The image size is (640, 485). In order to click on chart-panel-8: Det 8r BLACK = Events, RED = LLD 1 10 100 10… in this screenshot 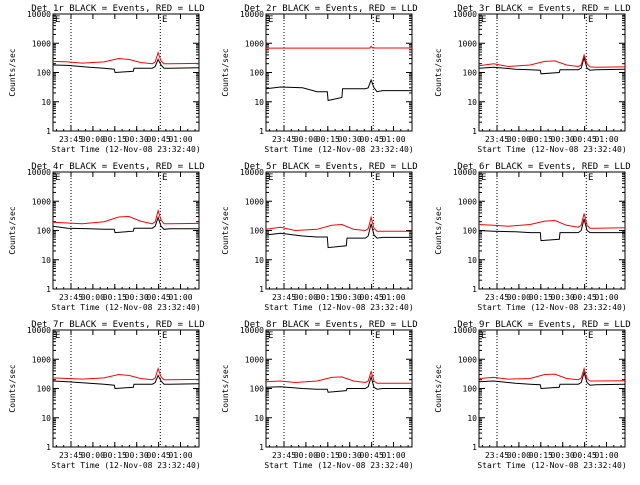, I will do `click(319, 395)`.